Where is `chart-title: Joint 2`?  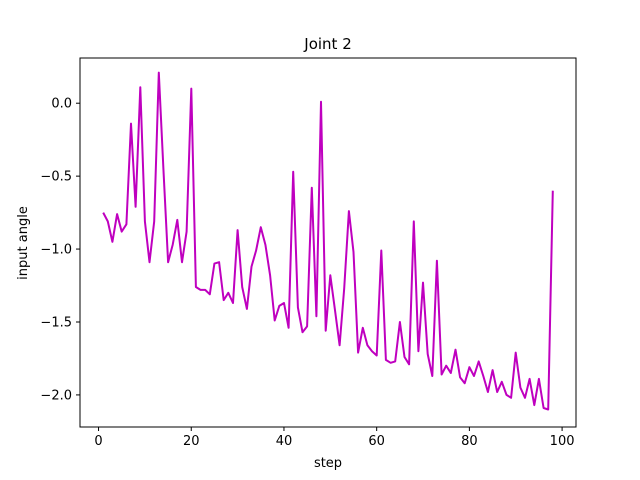 chart-title: Joint 2 is located at coordinates (327, 44).